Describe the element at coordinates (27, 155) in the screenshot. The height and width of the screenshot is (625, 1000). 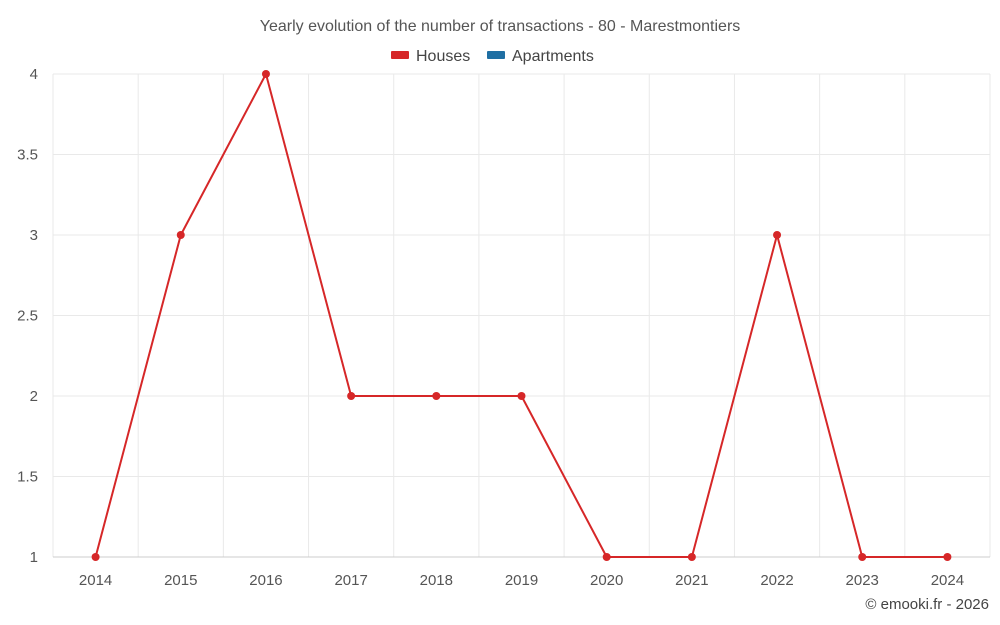
I see `y-tick-label: 3.5` at that location.